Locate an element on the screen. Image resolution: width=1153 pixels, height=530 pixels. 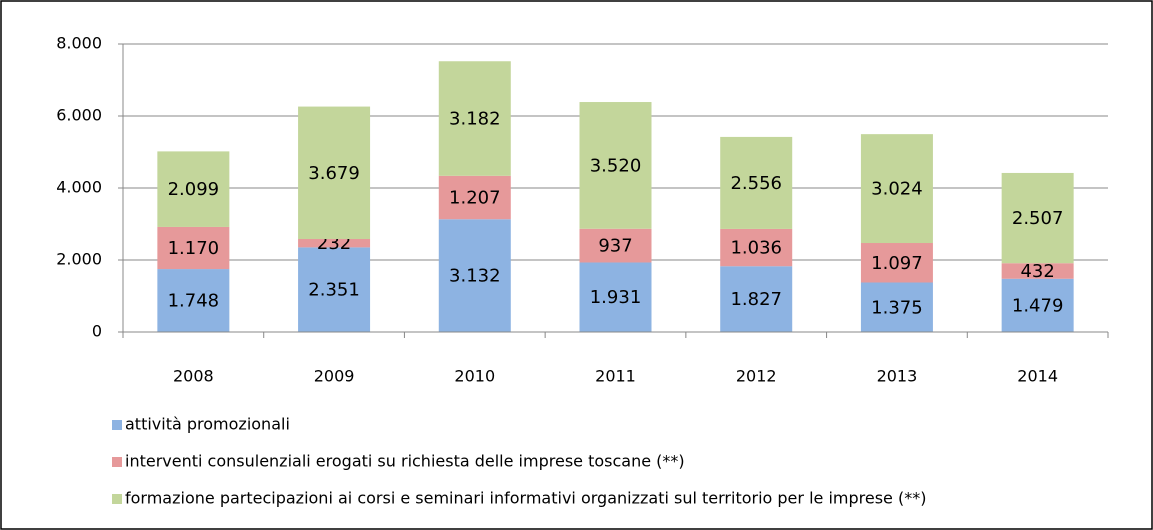
value-label: 1.097 is located at coordinates (897, 263).